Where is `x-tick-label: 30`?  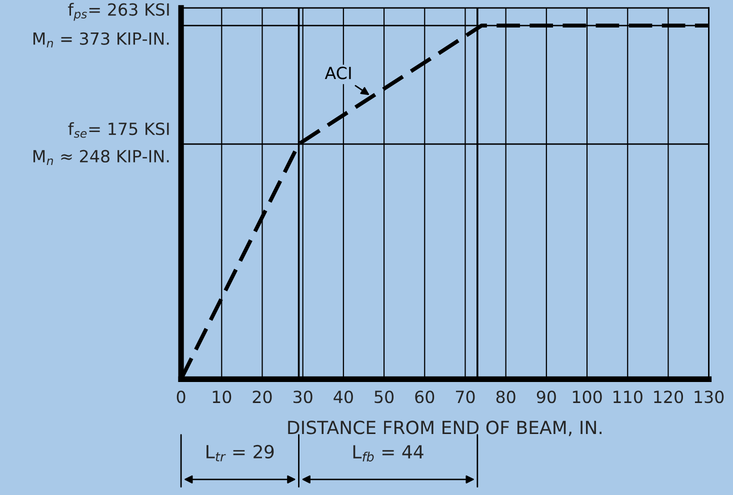
x-tick-label: 30 is located at coordinates (303, 397).